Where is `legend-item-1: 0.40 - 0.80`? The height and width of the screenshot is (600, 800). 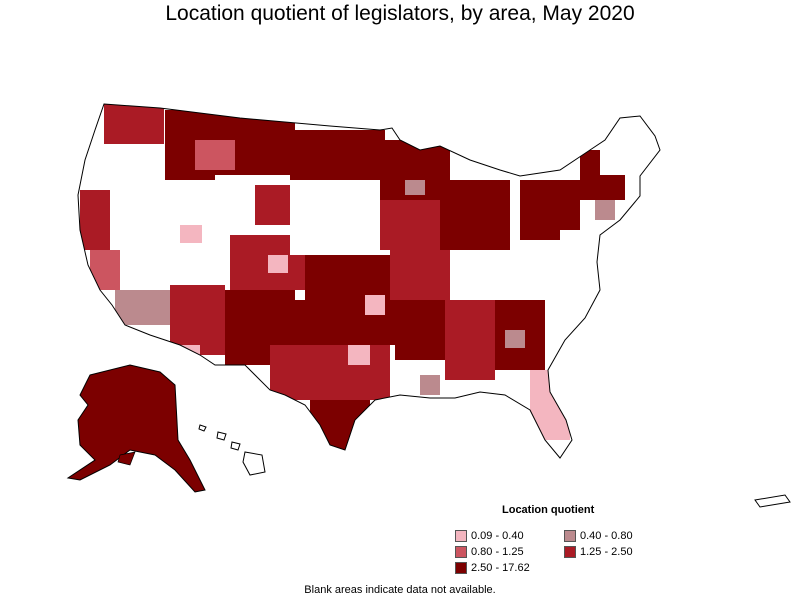
legend-item-1: 0.40 - 0.80 is located at coordinates (598, 536).